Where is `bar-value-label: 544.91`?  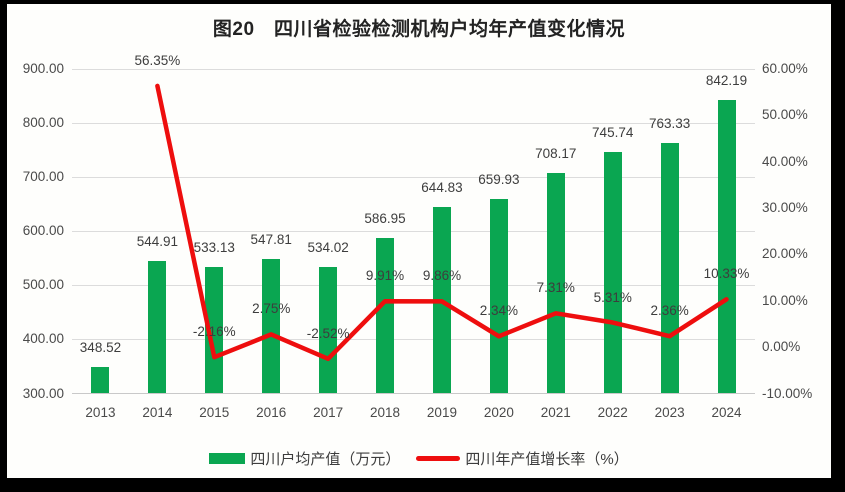
bar-value-label: 544.91 is located at coordinates (157, 242).